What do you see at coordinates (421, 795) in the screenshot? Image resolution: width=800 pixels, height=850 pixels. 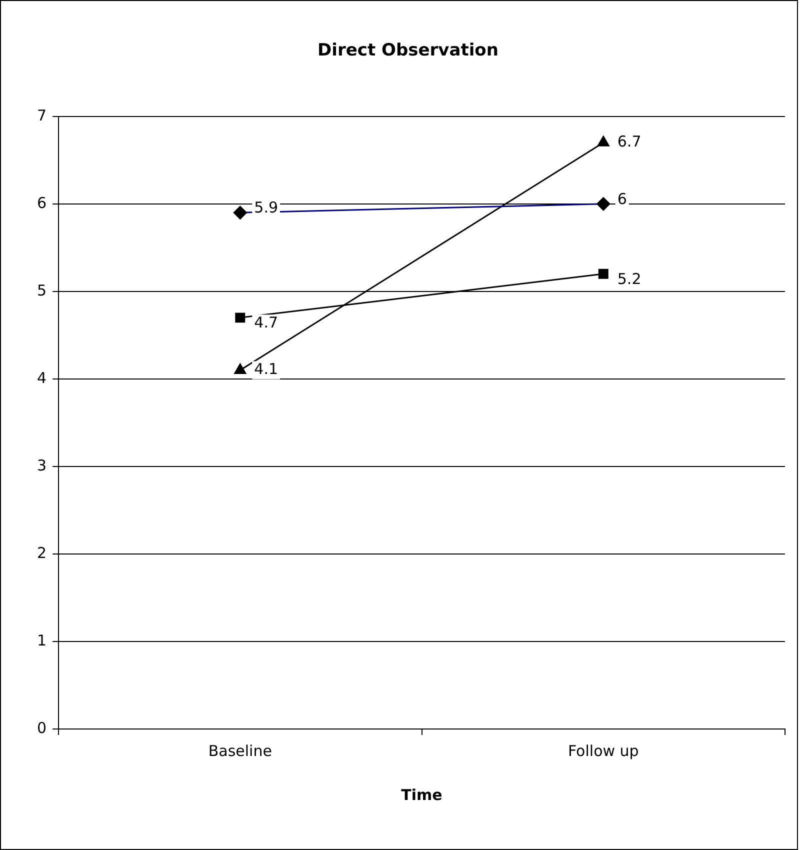 I see `x-axis-title: Time` at bounding box center [421, 795].